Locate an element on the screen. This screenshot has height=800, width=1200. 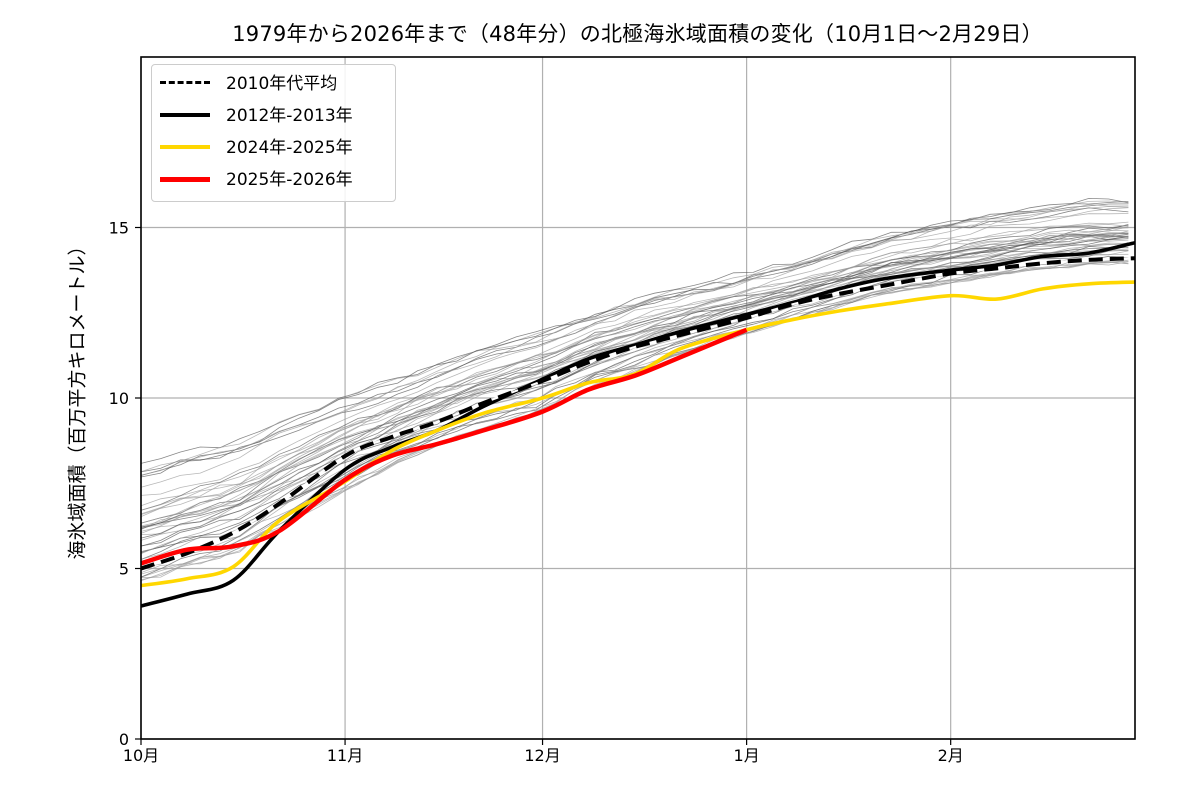
x-tick-label: 2月 is located at coordinates (951, 755).